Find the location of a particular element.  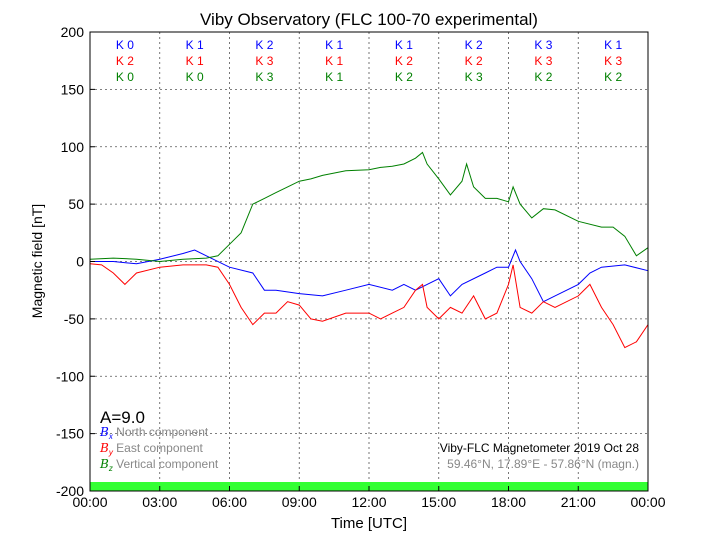

series-Bx is located at coordinates (369, 275).